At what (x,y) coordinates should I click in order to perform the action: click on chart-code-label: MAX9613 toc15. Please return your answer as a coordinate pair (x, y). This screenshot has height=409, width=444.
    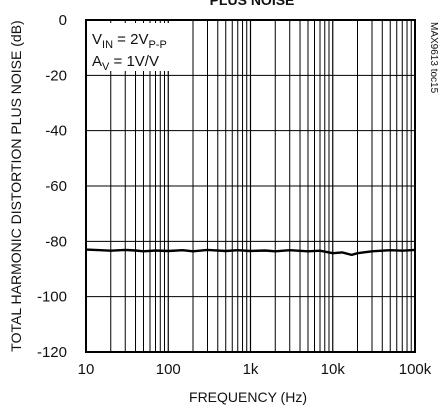
    Looking at the image, I should click on (433, 58).